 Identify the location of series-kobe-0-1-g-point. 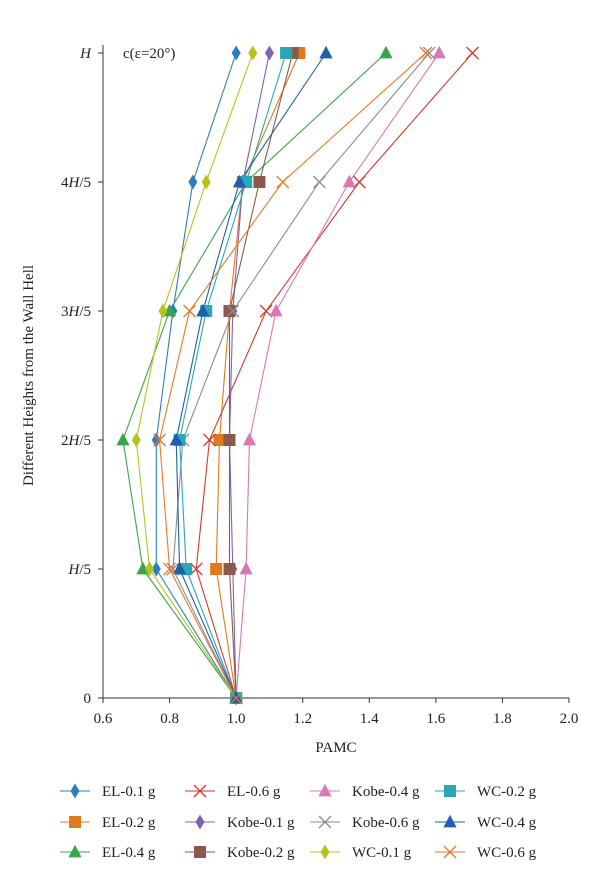
(269, 53).